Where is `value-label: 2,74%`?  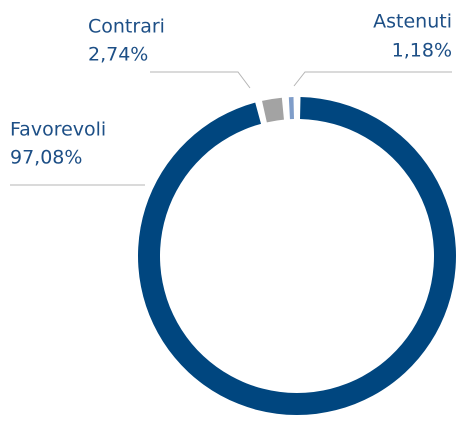
value-label: 2,74% is located at coordinates (118, 55).